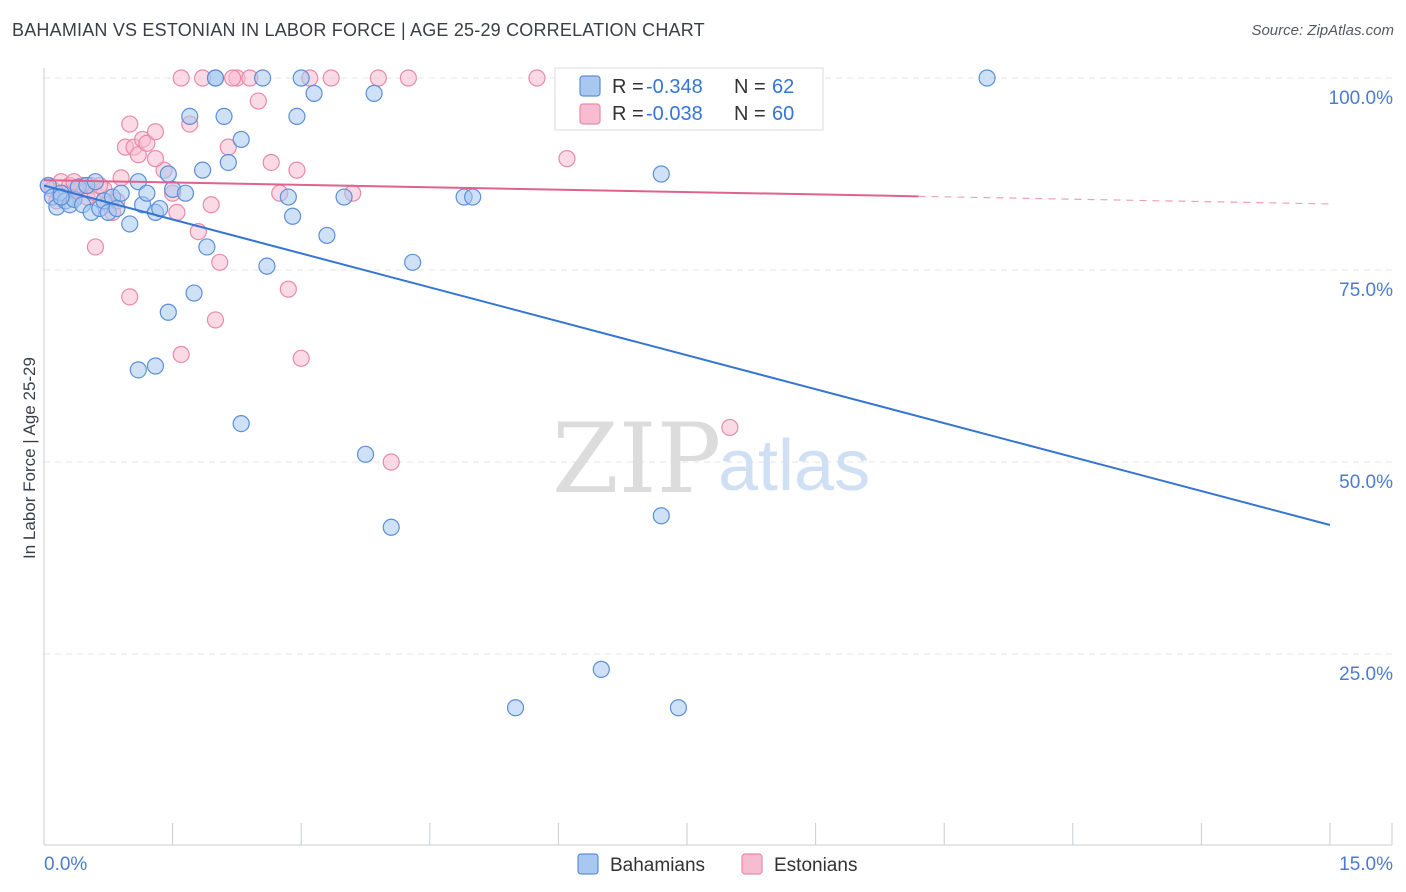 The width and height of the screenshot is (1406, 892). Describe the element at coordinates (750, 114) in the screenshot. I see `stats-n-label-estonians: N =` at that location.